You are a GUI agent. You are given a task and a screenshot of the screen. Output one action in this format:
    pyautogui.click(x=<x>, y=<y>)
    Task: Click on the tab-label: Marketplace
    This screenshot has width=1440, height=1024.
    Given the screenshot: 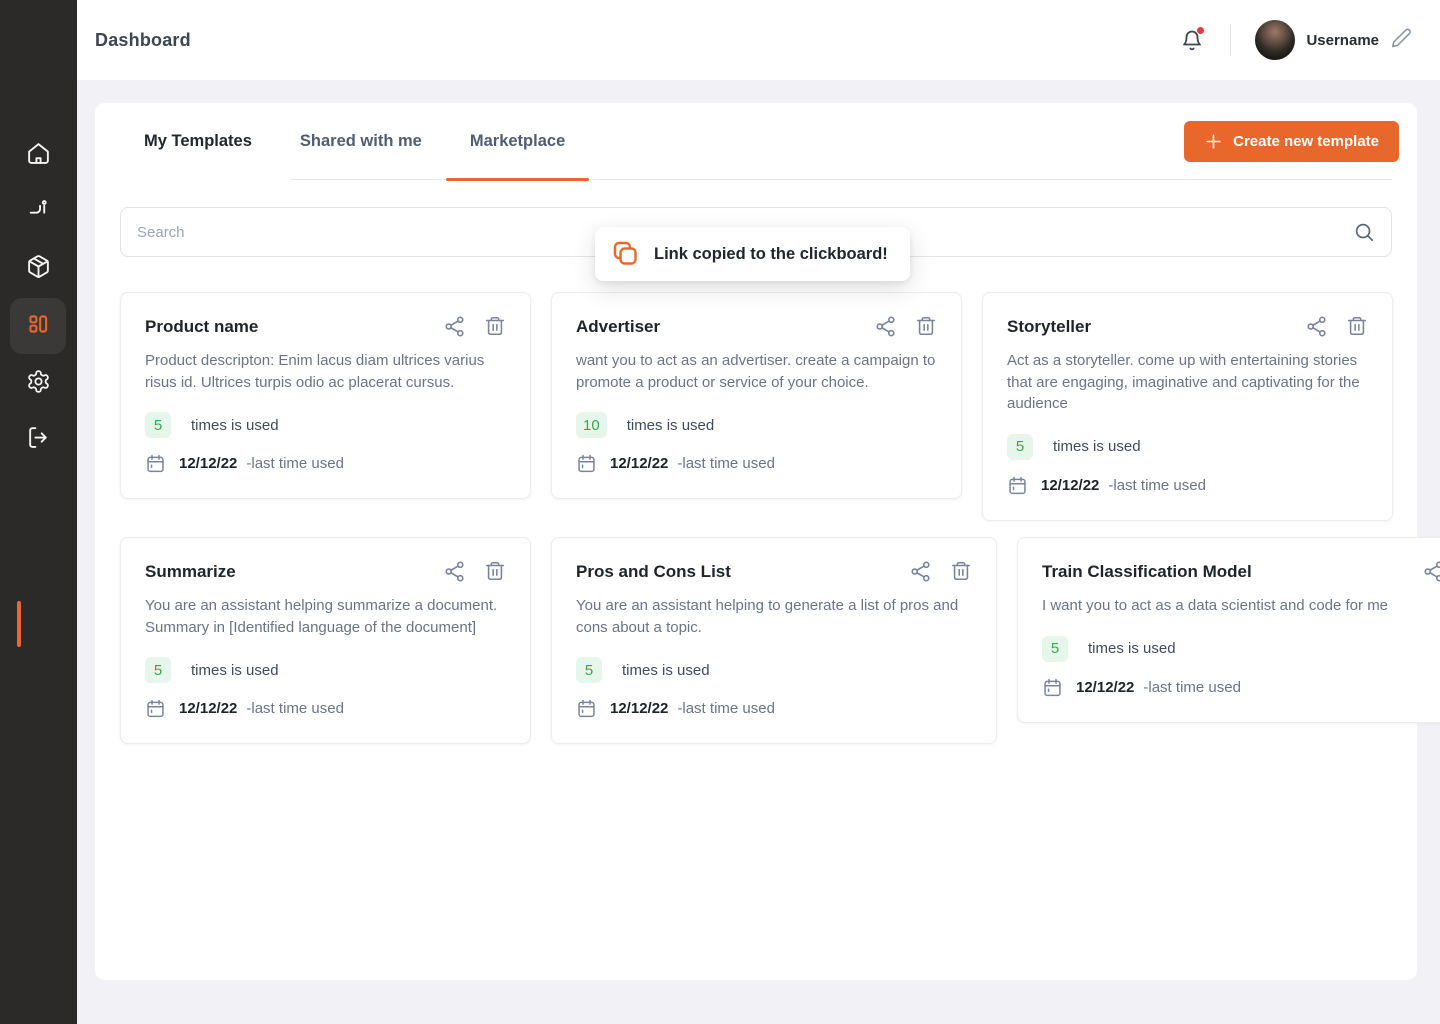 What is the action you would take?
    pyautogui.click(x=517, y=141)
    